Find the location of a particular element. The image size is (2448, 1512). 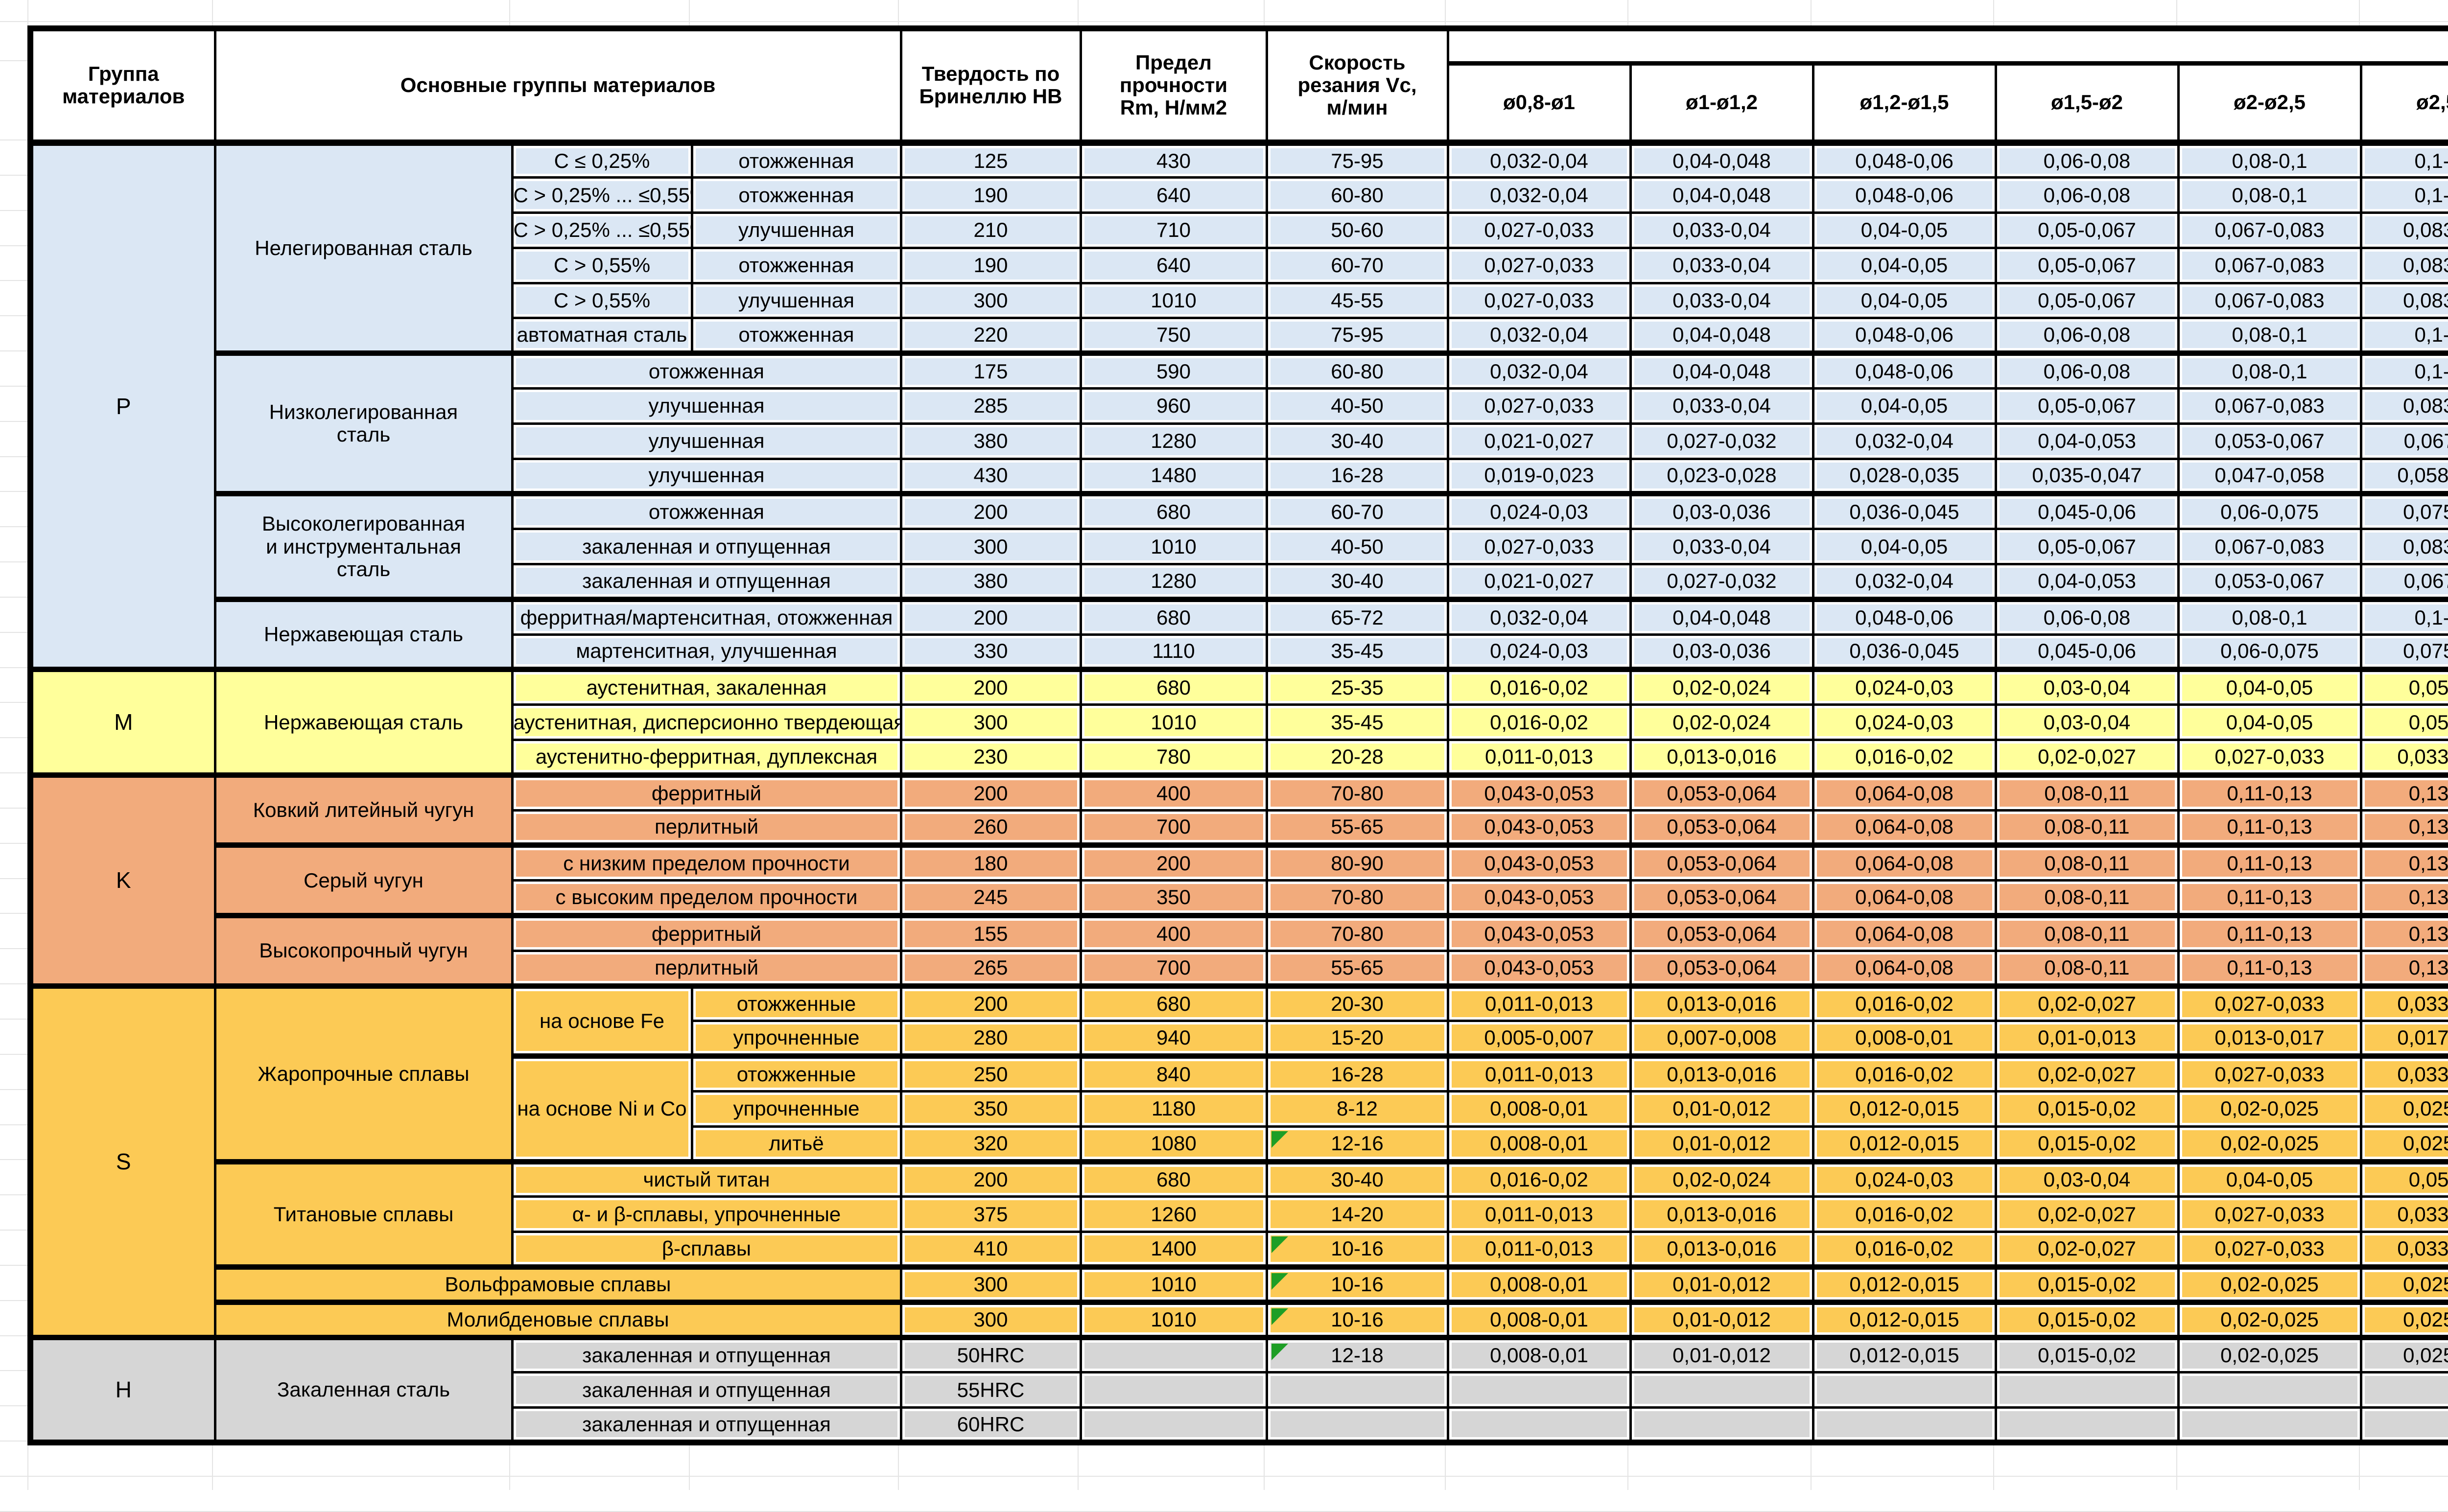

strength-value: 400 is located at coordinates (1173, 933).